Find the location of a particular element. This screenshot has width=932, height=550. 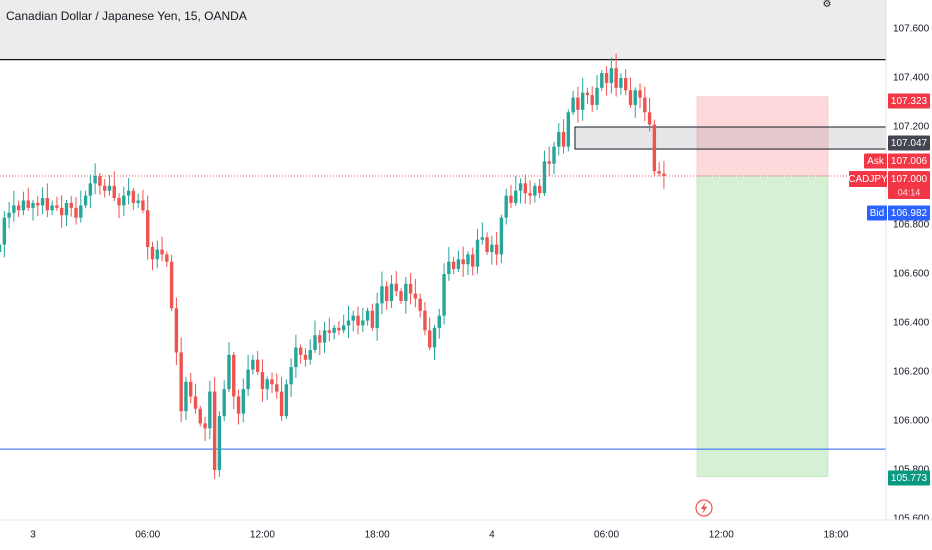

gear-icon: ⚙ is located at coordinates (827, 5).